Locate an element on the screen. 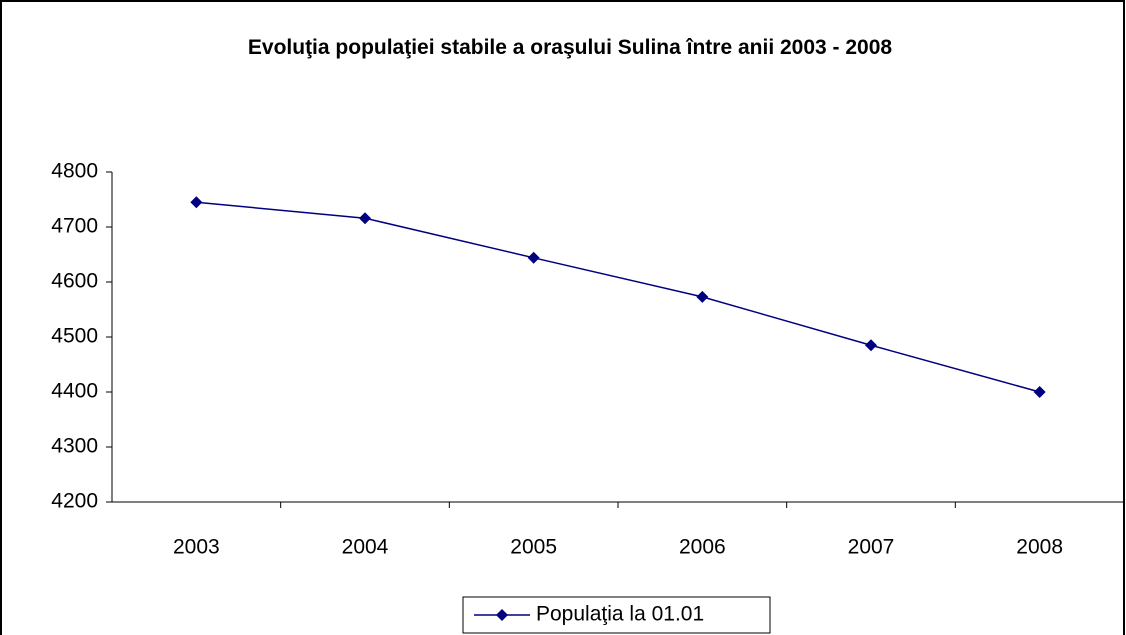  y-tick-label: 4400 is located at coordinates (74, 391).